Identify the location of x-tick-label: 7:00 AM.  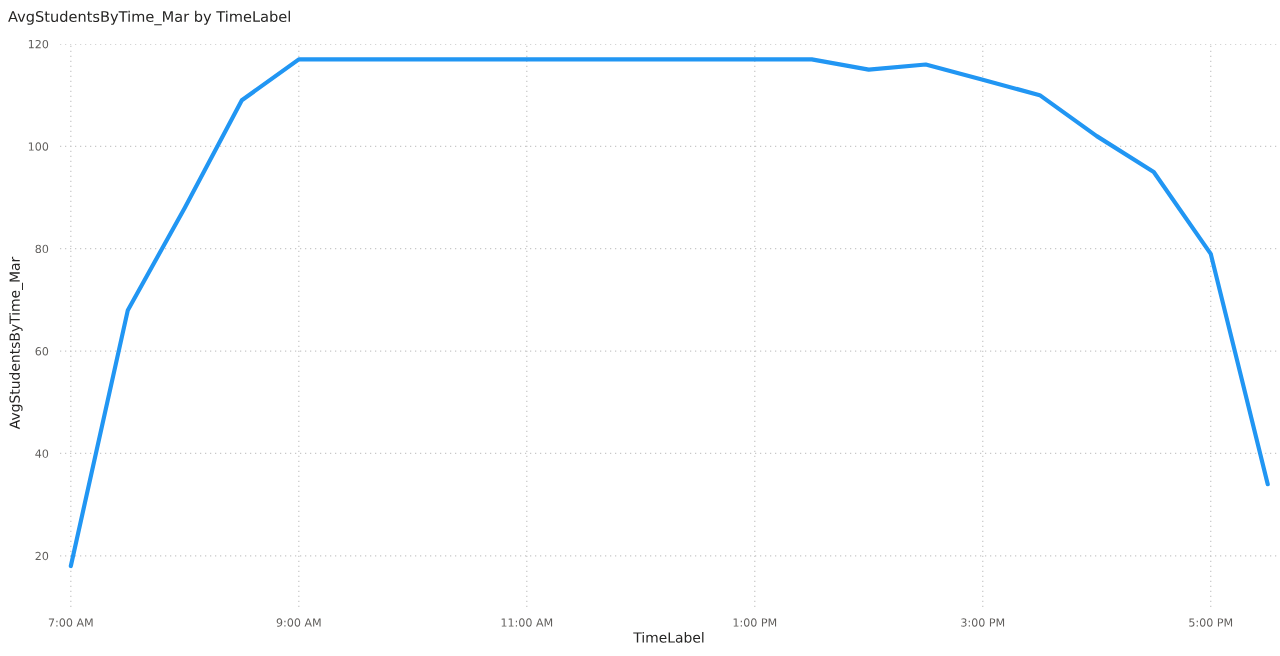
(70, 622).